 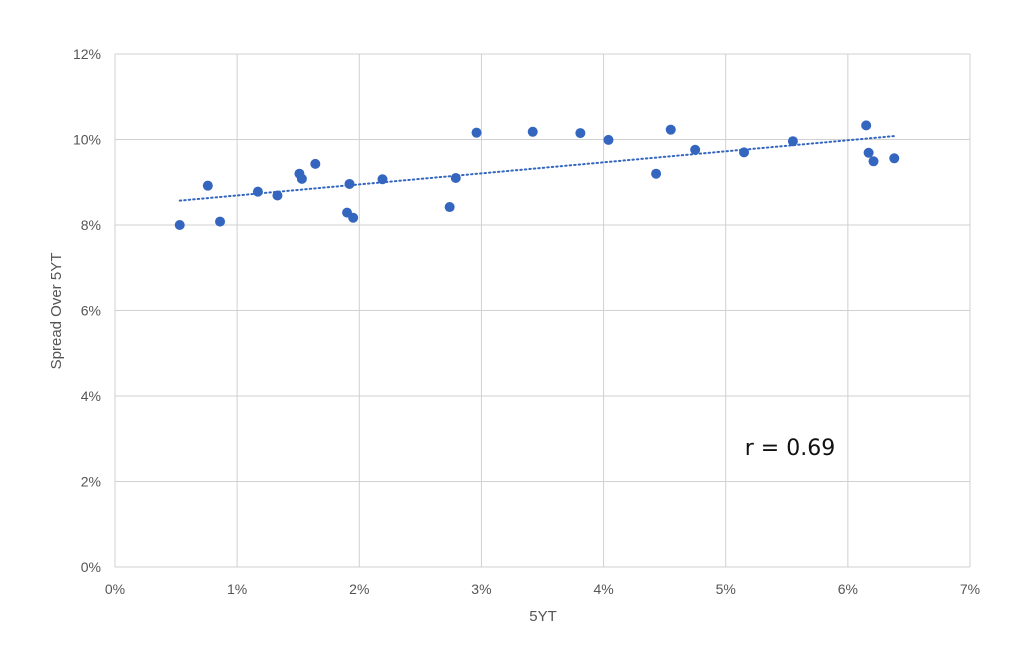 What do you see at coordinates (603, 589) in the screenshot?
I see `x-tick-label: 4%` at bounding box center [603, 589].